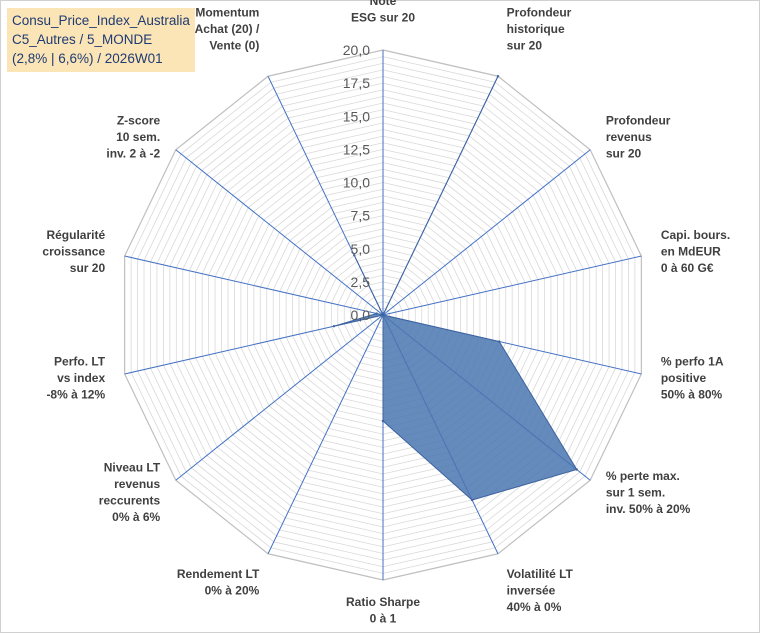 The width and height of the screenshot is (760, 633). Describe the element at coordinates (687, 268) in the screenshot. I see `axis-label-line: 0 à 60 G€` at that location.